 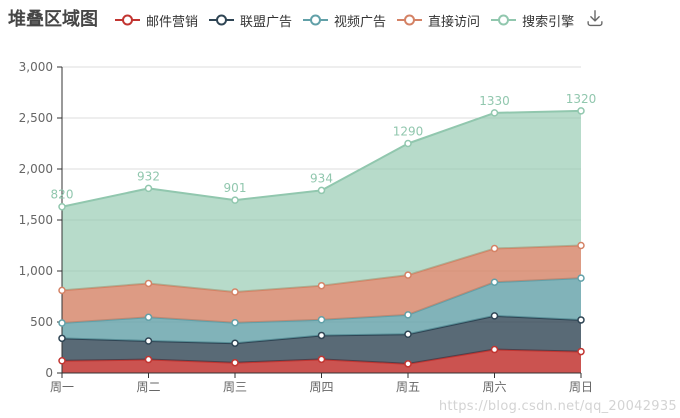 I want to click on x-axis: 周一 周二 周三 周四 周五 周六 周日, so click(x=321, y=383).